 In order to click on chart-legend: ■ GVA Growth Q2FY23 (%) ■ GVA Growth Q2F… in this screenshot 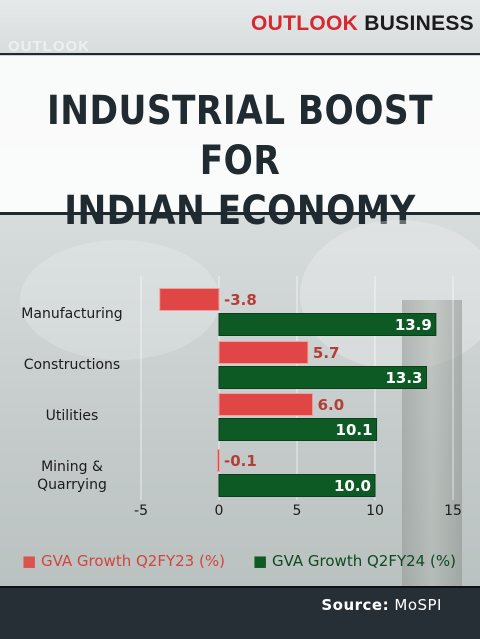, I will do `click(240, 564)`.